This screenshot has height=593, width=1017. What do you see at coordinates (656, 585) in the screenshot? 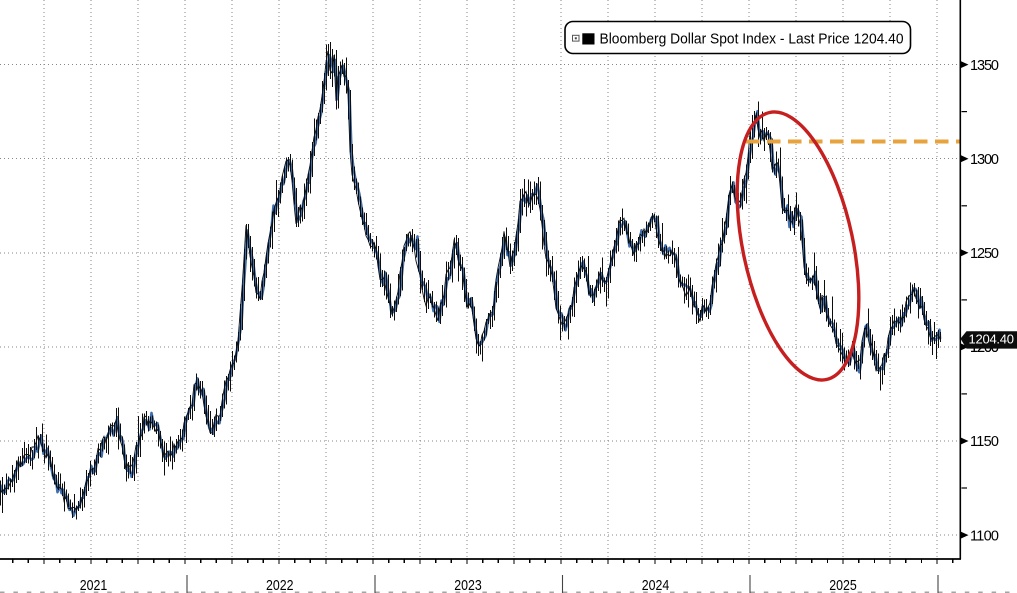
I see `svg-text: 2024` at bounding box center [656, 585].